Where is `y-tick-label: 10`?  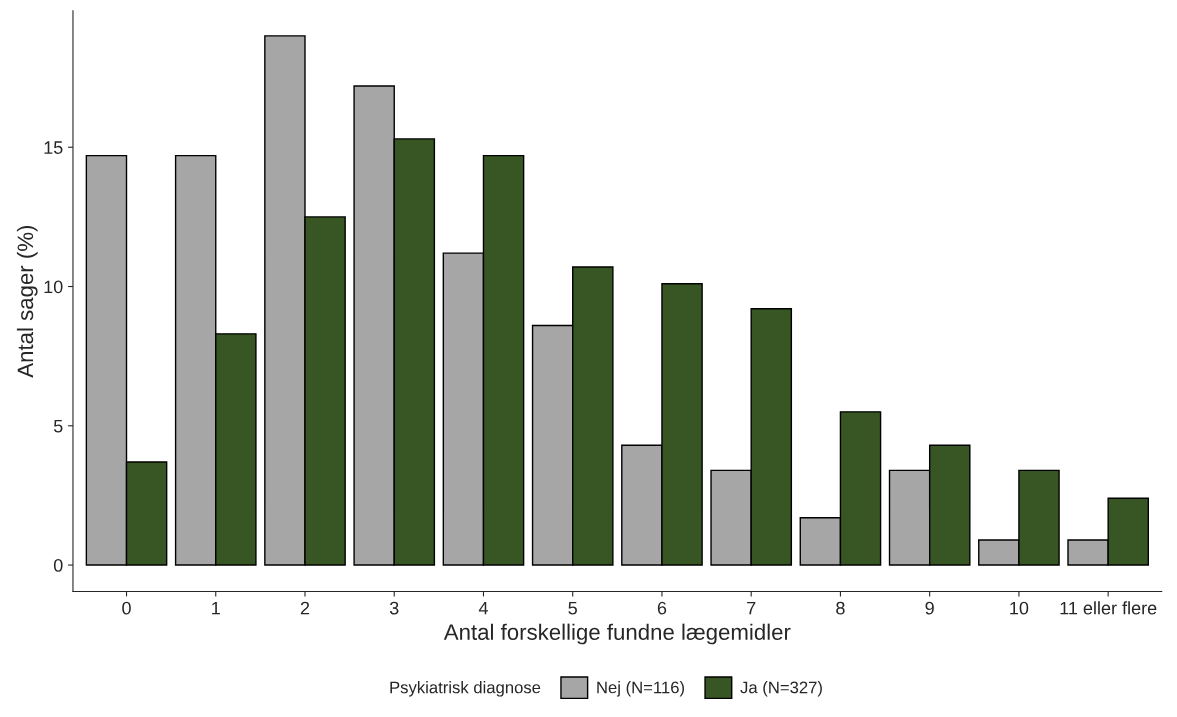
y-tick-label: 10 is located at coordinates (53, 287).